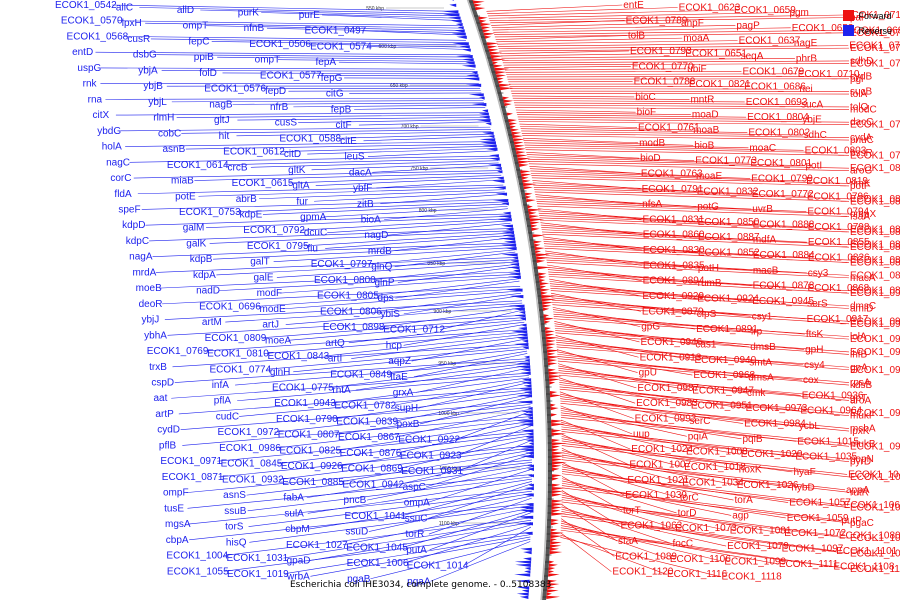 Image resolution: width=900 pixels, height=600 pixels. What do you see at coordinates (818, 273) in the screenshot?
I see `forward-gene-label: csy3` at bounding box center [818, 273].